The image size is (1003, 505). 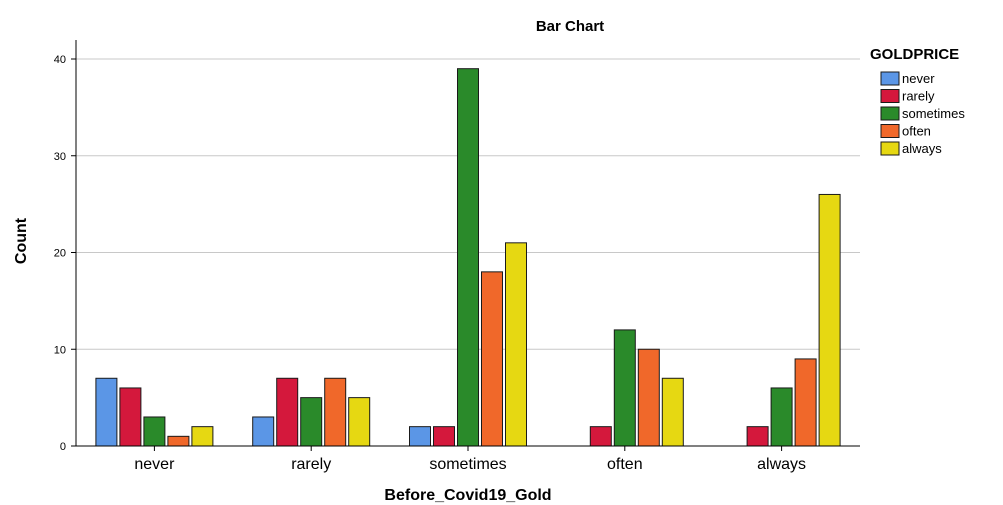 I want to click on bar-always-often, so click(x=805, y=402).